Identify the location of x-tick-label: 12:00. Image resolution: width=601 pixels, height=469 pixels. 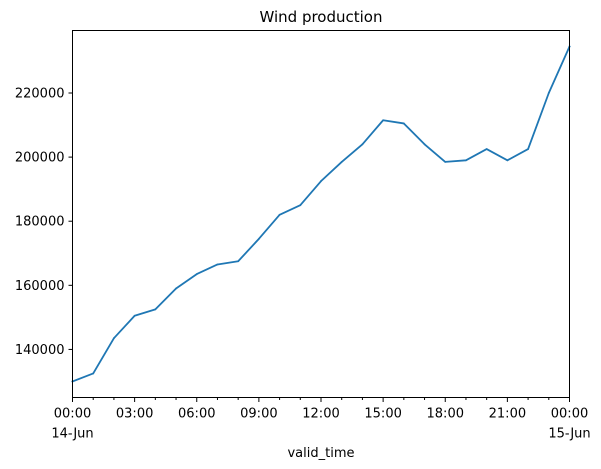
(320, 414).